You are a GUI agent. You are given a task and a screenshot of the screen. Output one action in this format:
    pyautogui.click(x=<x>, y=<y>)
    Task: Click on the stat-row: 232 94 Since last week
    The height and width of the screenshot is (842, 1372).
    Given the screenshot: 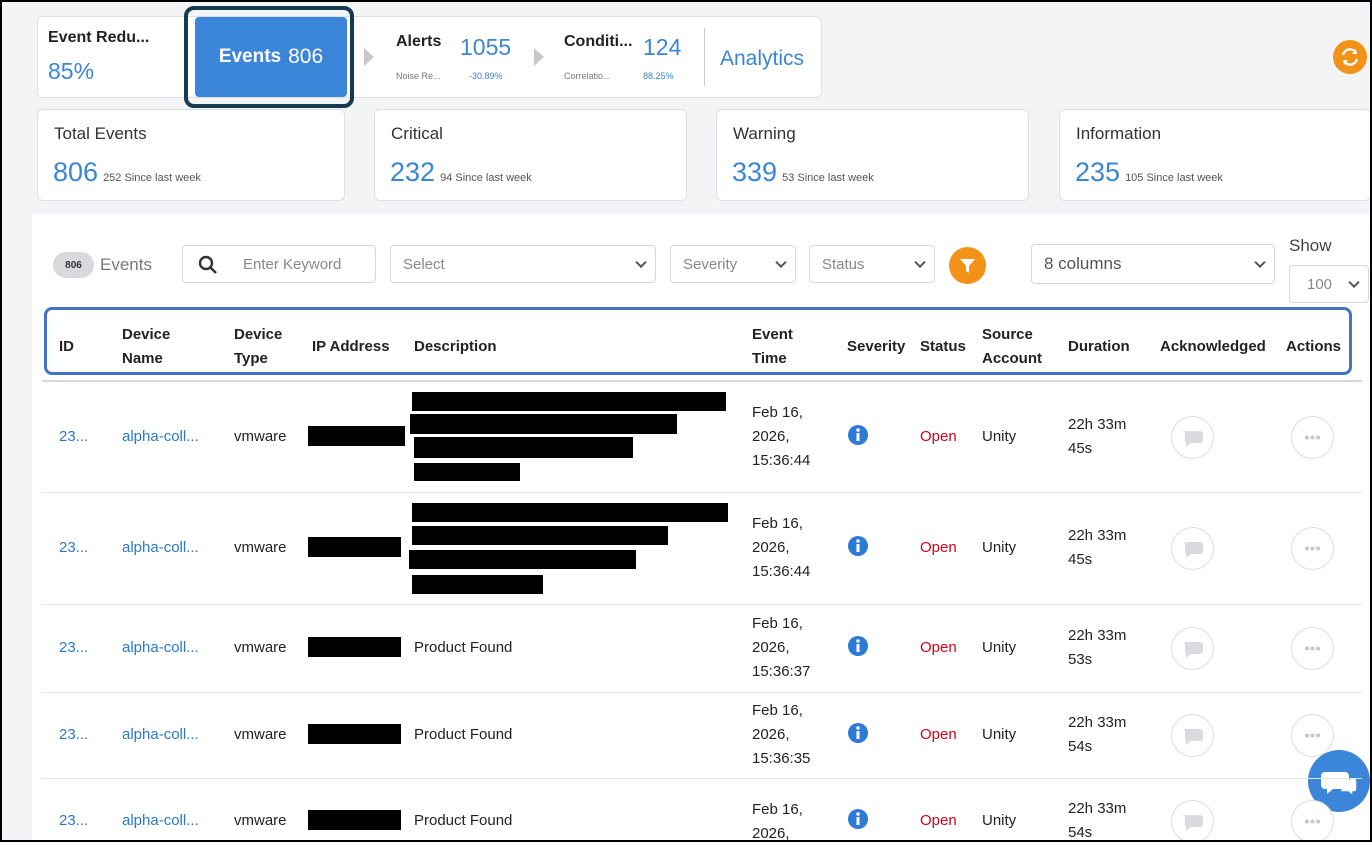 What is the action you would take?
    pyautogui.click(x=461, y=172)
    